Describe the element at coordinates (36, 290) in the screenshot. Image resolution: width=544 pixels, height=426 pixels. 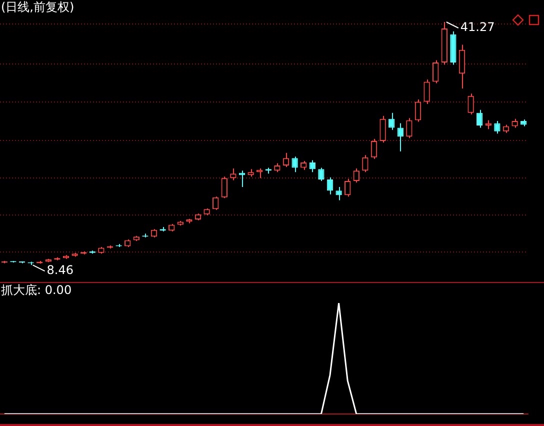
I see `chart-title: 抓大底: 0.00` at that location.